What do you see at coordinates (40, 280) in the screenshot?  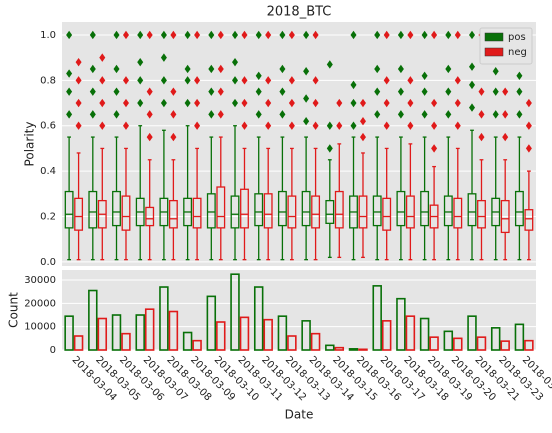 I see `y-tick-label: 30000` at bounding box center [40, 280].